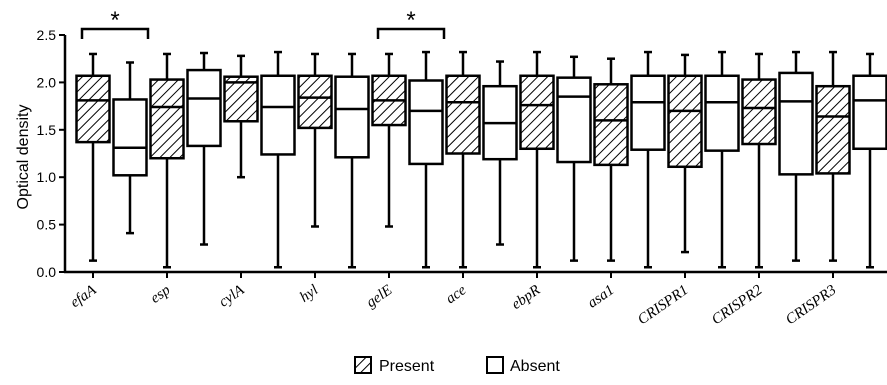  I want to click on y-tick-label: 1.0, so click(47, 177).